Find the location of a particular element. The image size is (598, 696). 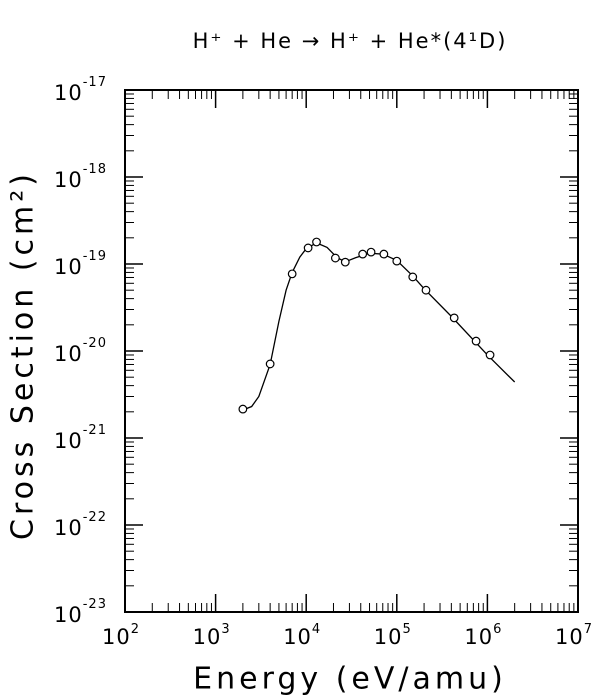

chart-title: H⁺ + He → H⁺ + He*(4¹D) is located at coordinates (350, 41).